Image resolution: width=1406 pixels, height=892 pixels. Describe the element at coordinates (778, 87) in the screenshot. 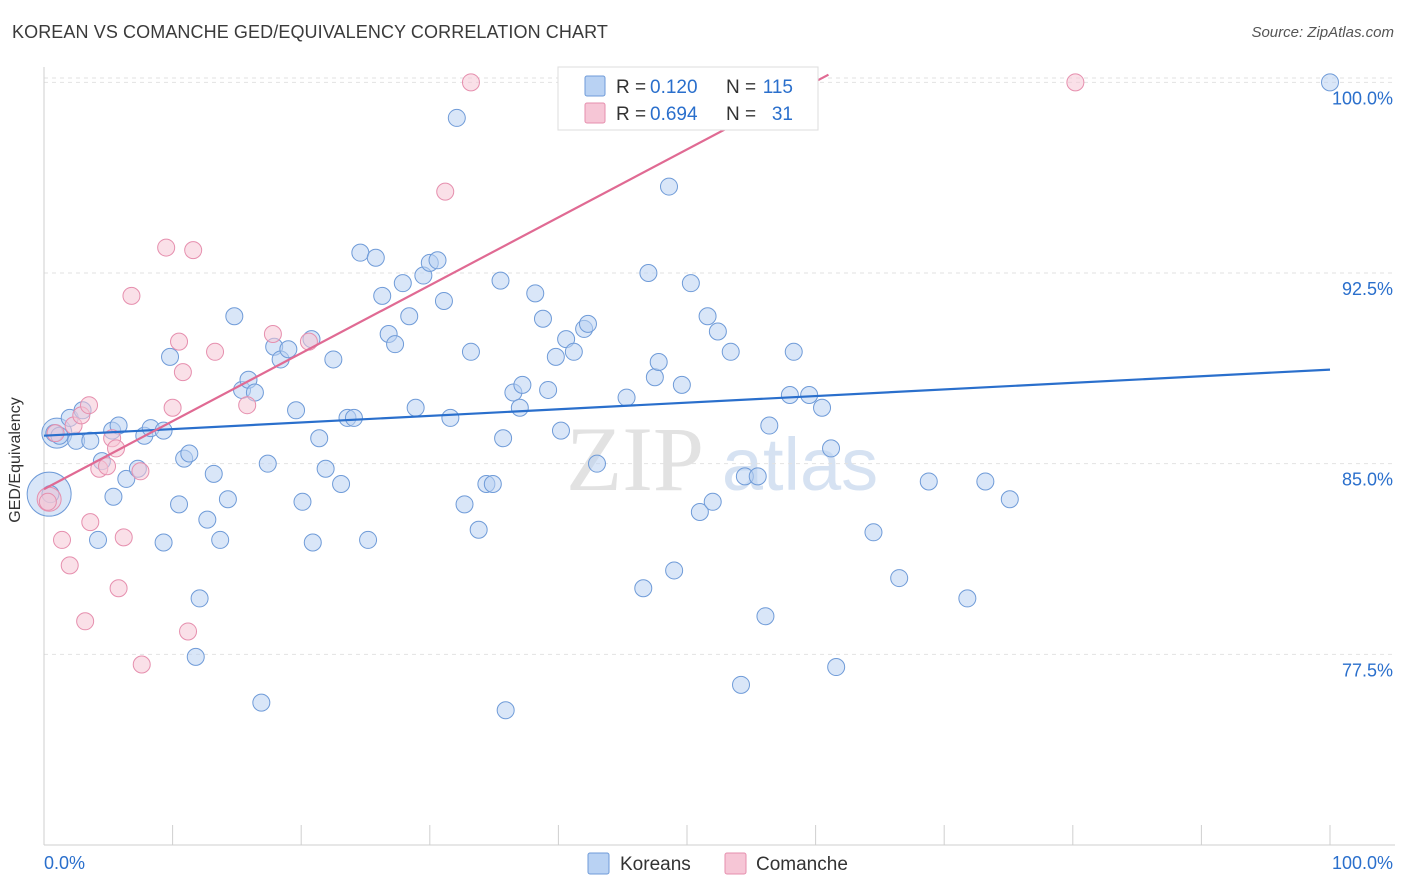

I see `legend-koreans-n-value: 115` at that location.